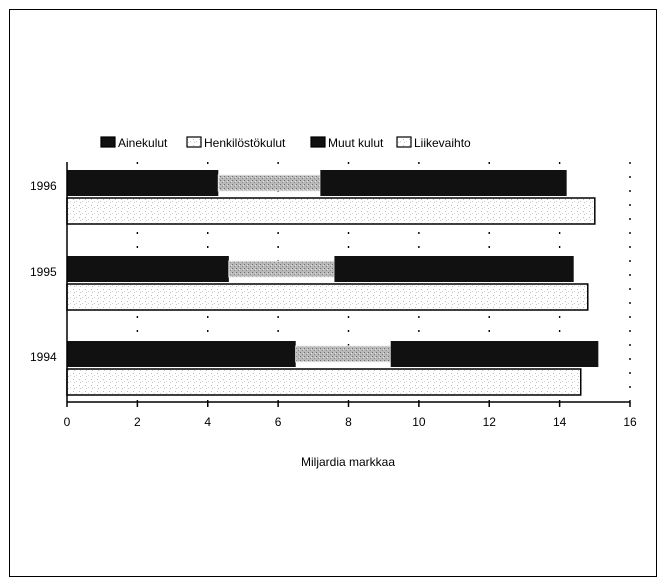  Describe the element at coordinates (278, 422) in the screenshot. I see `x-tick-label: 6` at that location.